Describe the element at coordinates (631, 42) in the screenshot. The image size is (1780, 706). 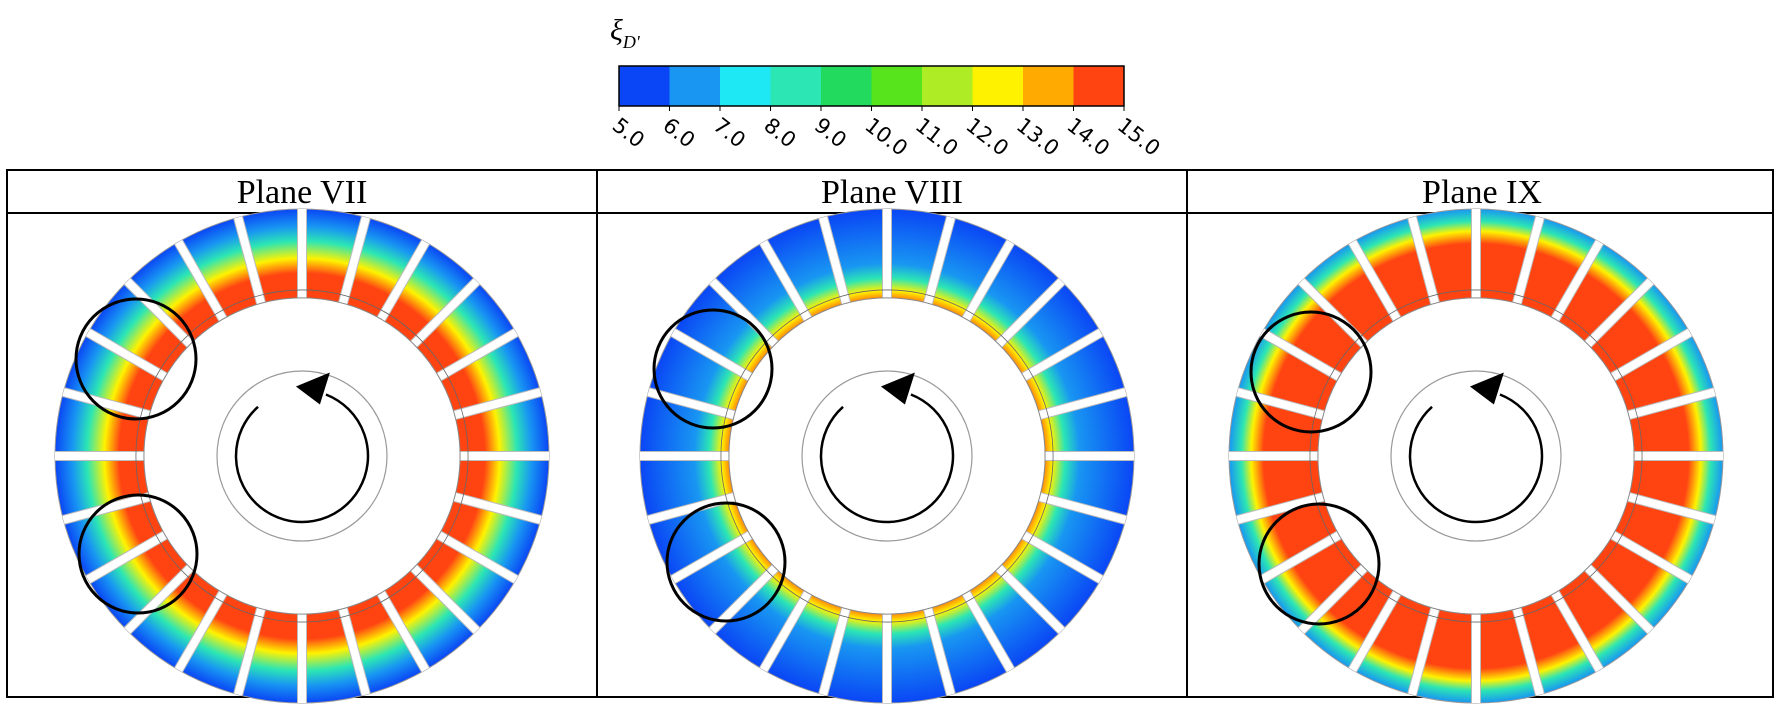
I see `colorbar-subscript: D'` at that location.